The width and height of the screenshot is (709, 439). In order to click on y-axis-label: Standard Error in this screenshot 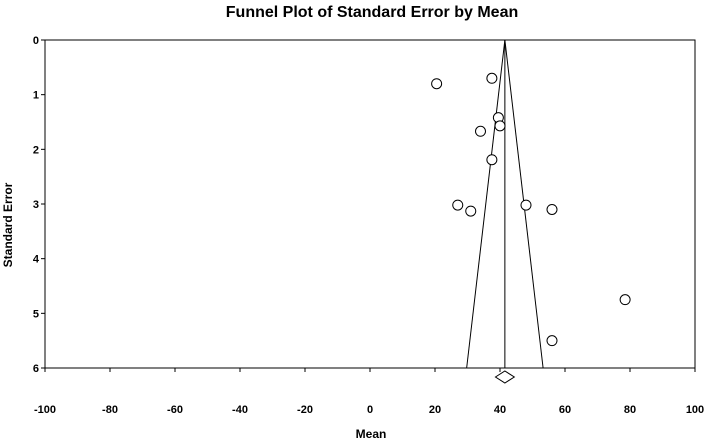, I will do `click(8, 224)`.